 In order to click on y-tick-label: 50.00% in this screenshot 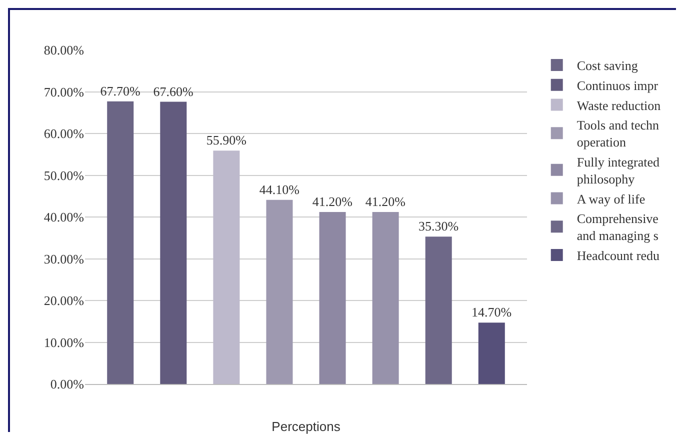, I will do `click(64, 175)`.